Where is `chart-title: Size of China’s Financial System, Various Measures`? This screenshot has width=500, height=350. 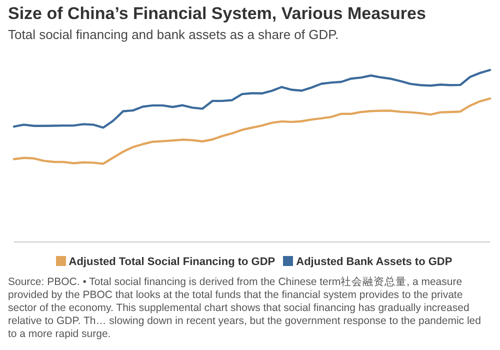 chart-title: Size of China’s Financial System, Various Measures is located at coordinates (217, 14).